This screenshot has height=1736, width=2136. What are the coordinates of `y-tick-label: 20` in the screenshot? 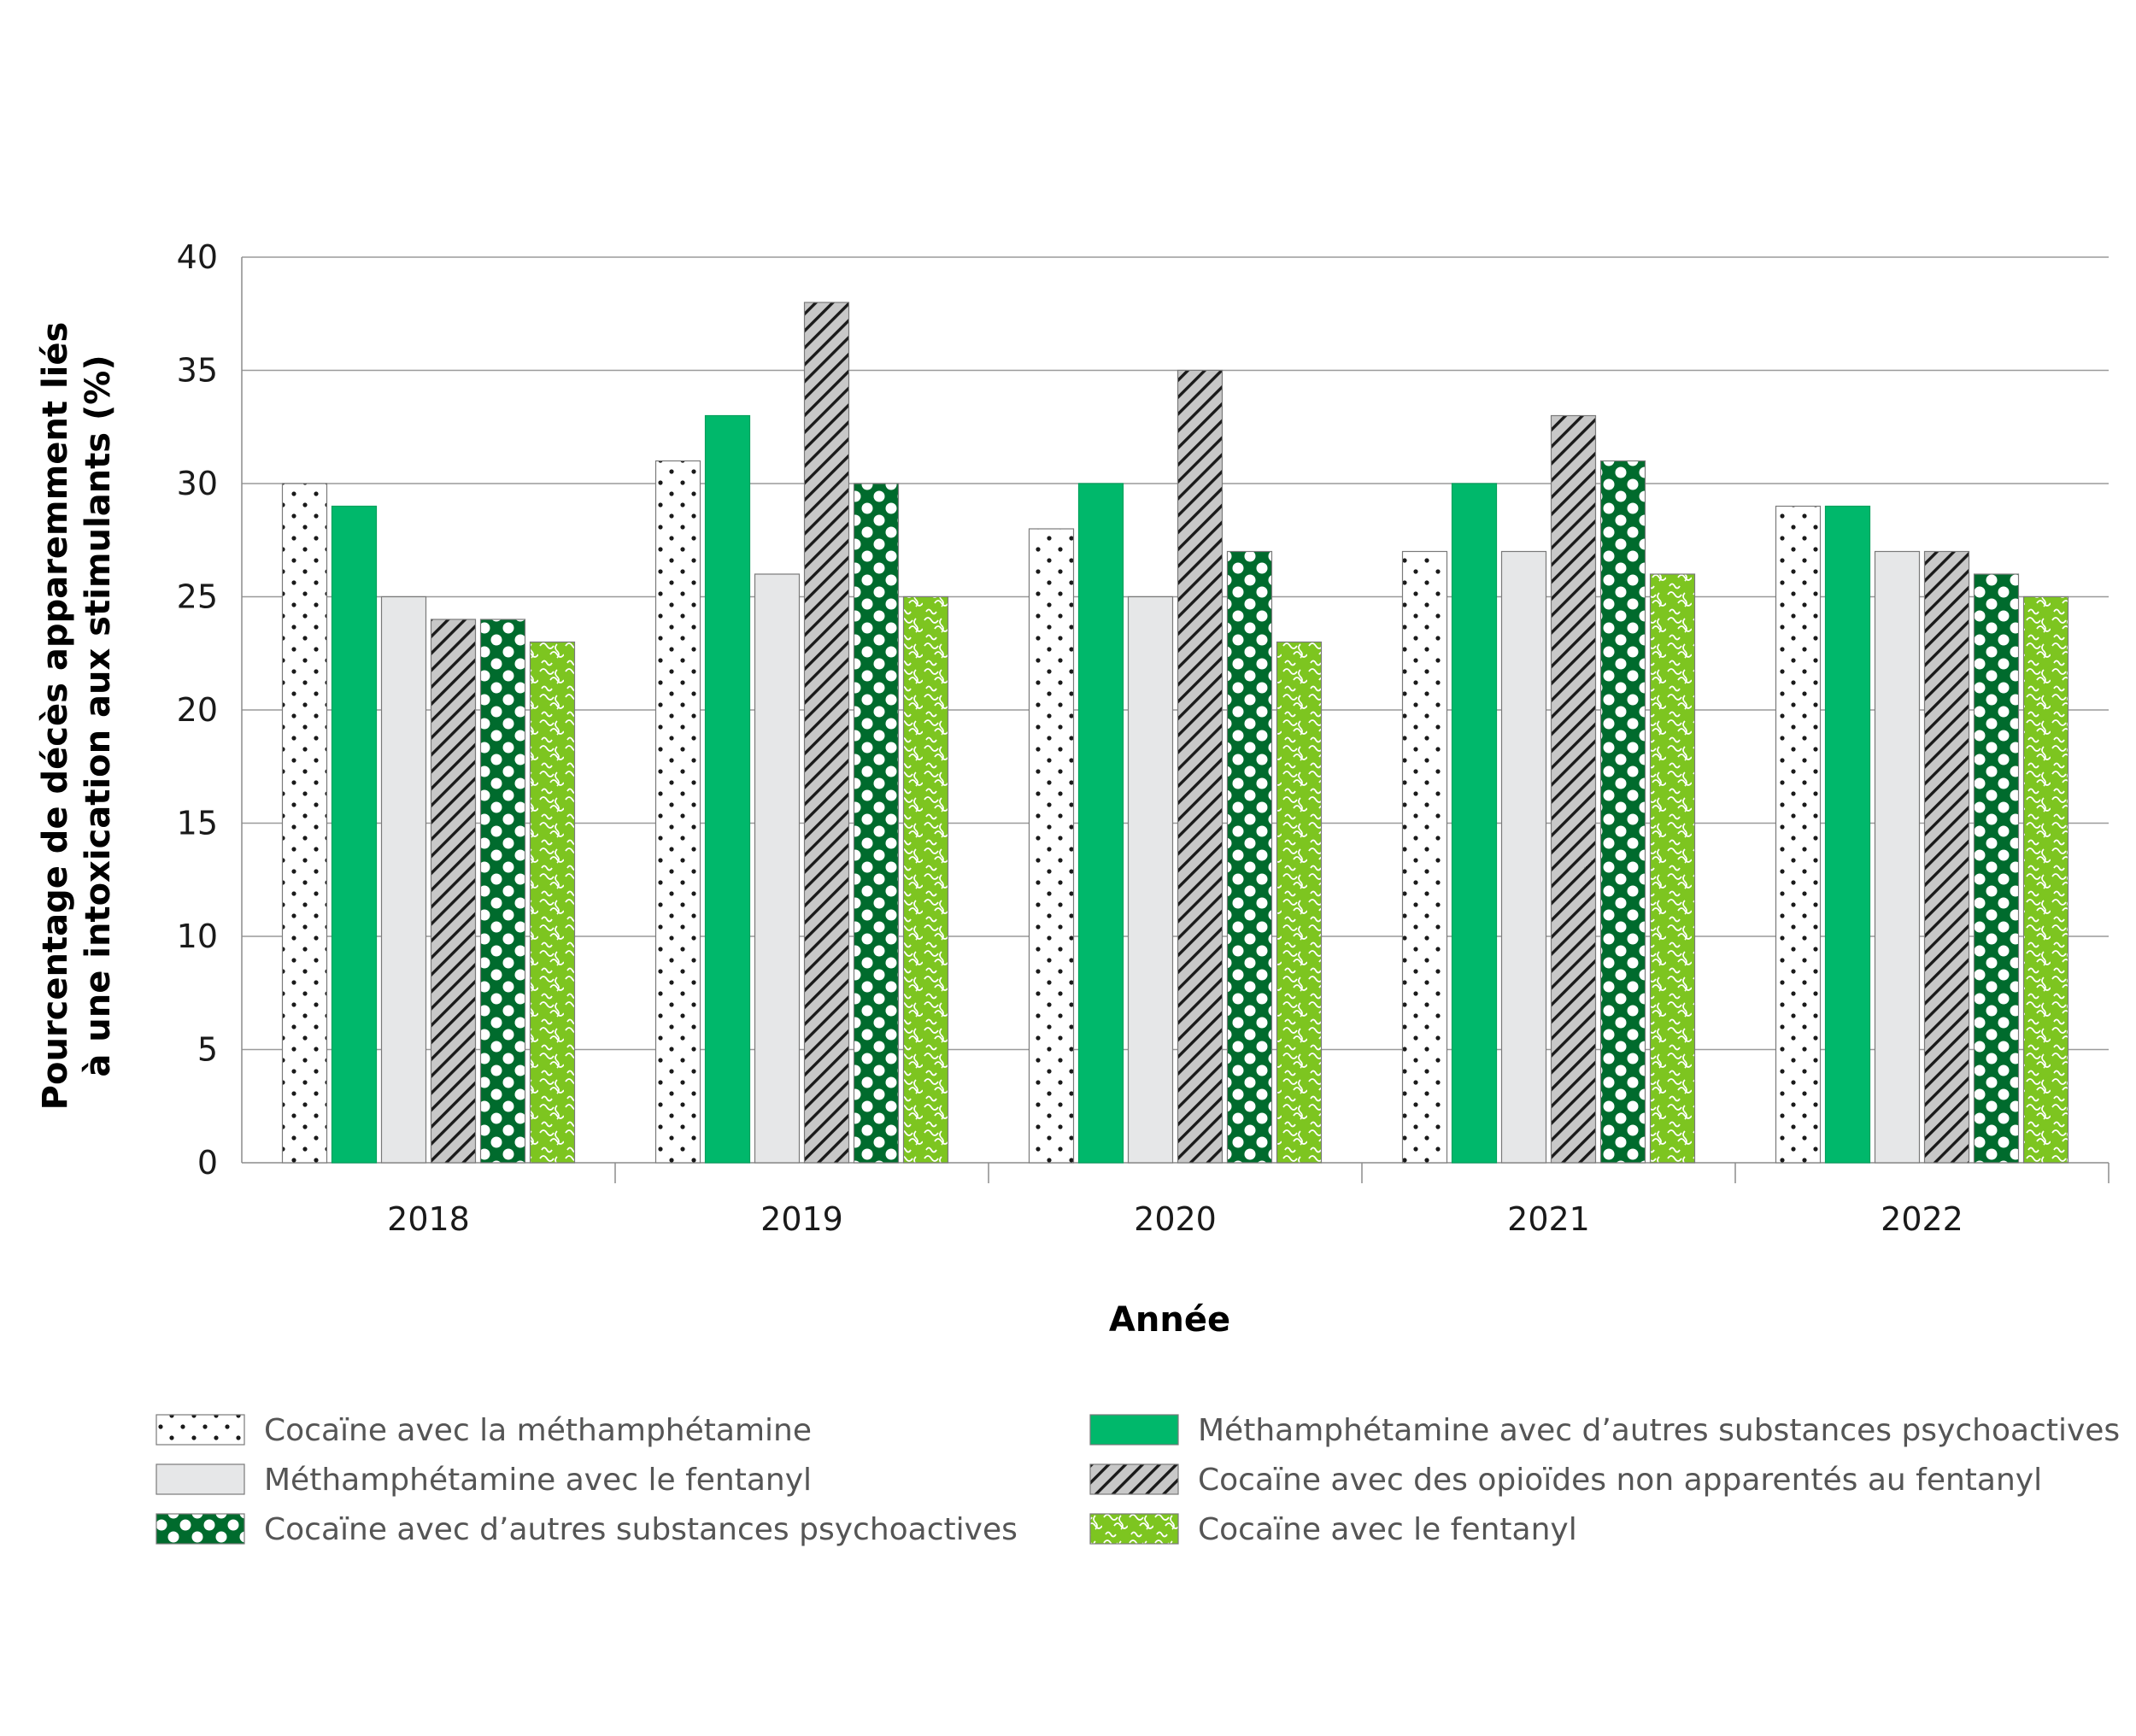 It's located at (198, 710).